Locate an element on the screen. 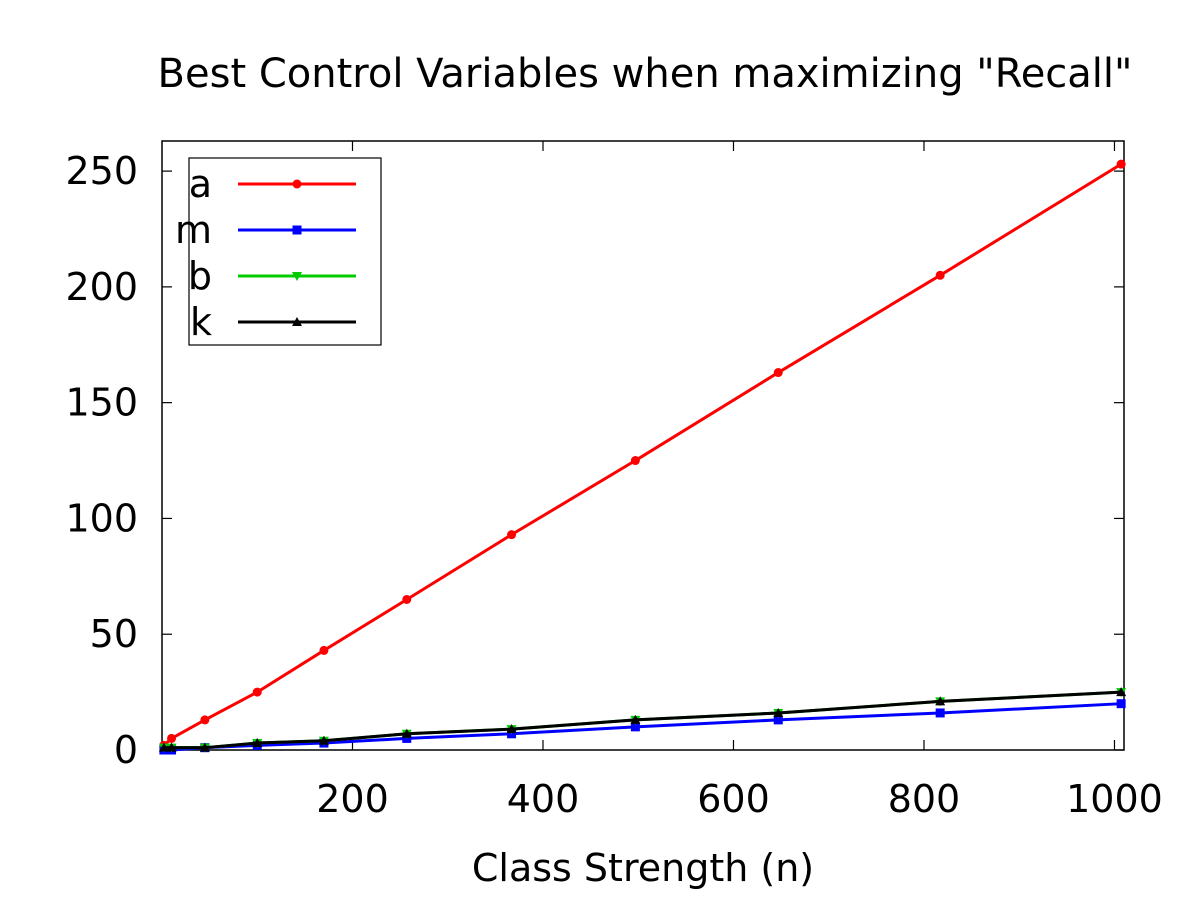 The width and height of the screenshot is (1200, 900). legend-label-m: m is located at coordinates (193, 230).